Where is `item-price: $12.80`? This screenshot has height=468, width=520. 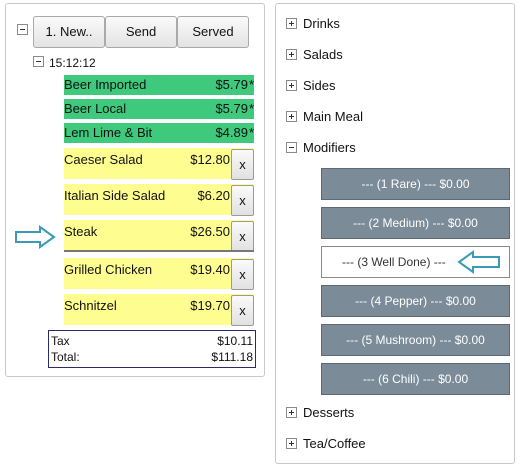
item-price: $12.80 is located at coordinates (210, 159).